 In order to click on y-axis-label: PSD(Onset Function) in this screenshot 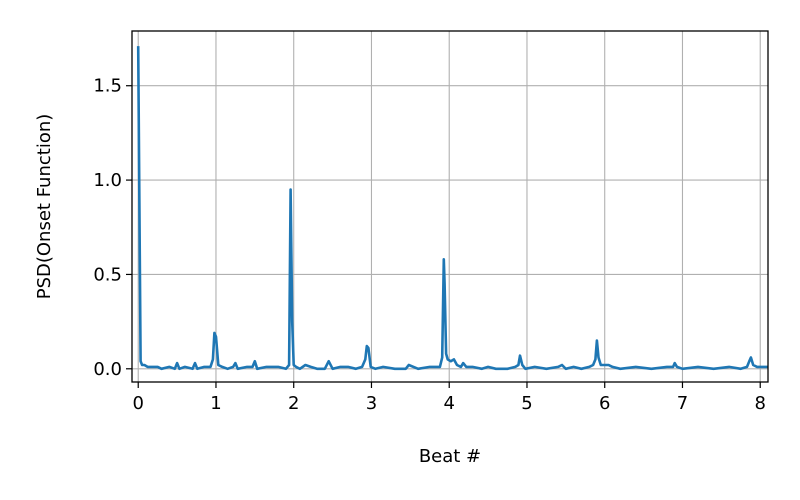, I will do `click(44, 207)`.